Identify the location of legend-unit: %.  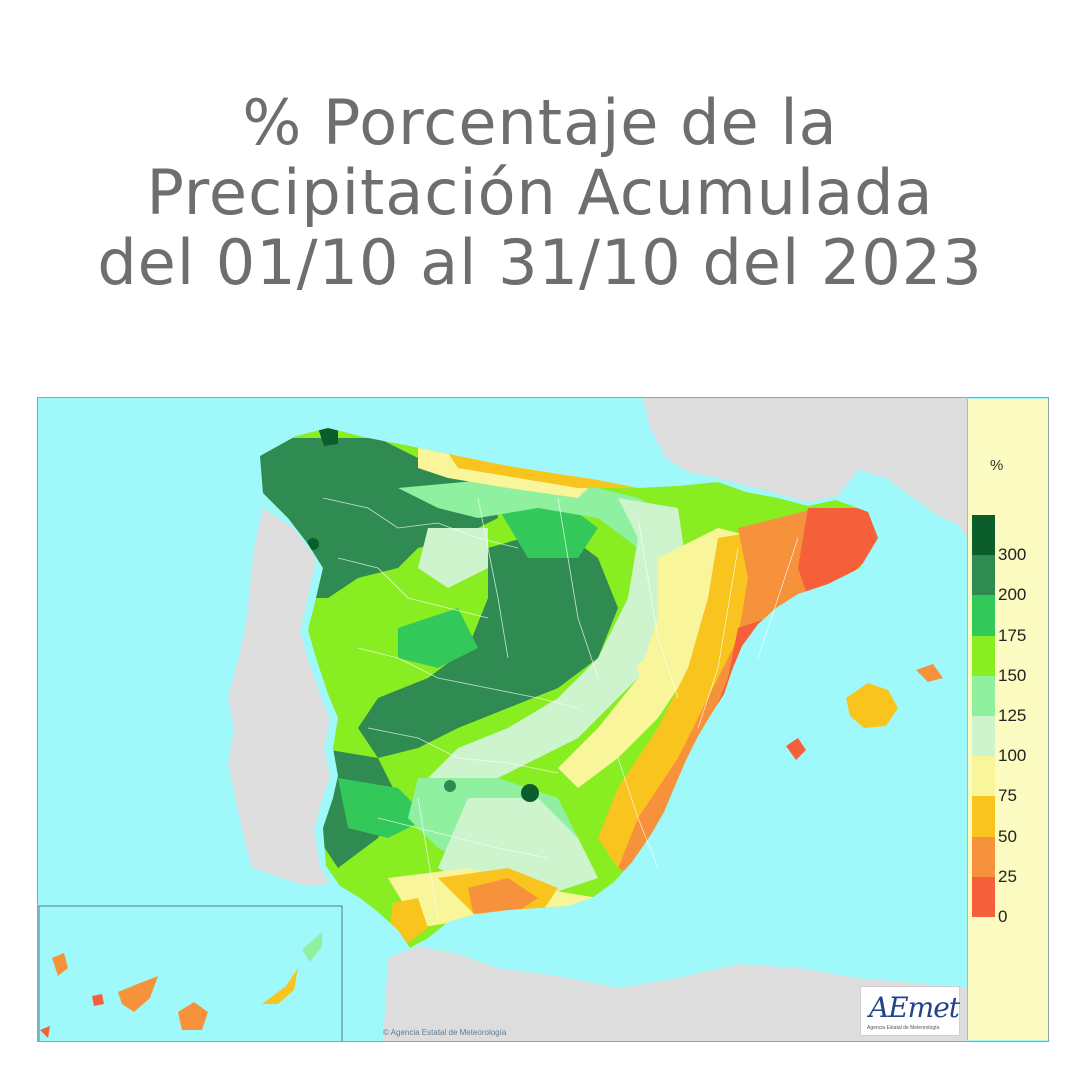
(997, 465).